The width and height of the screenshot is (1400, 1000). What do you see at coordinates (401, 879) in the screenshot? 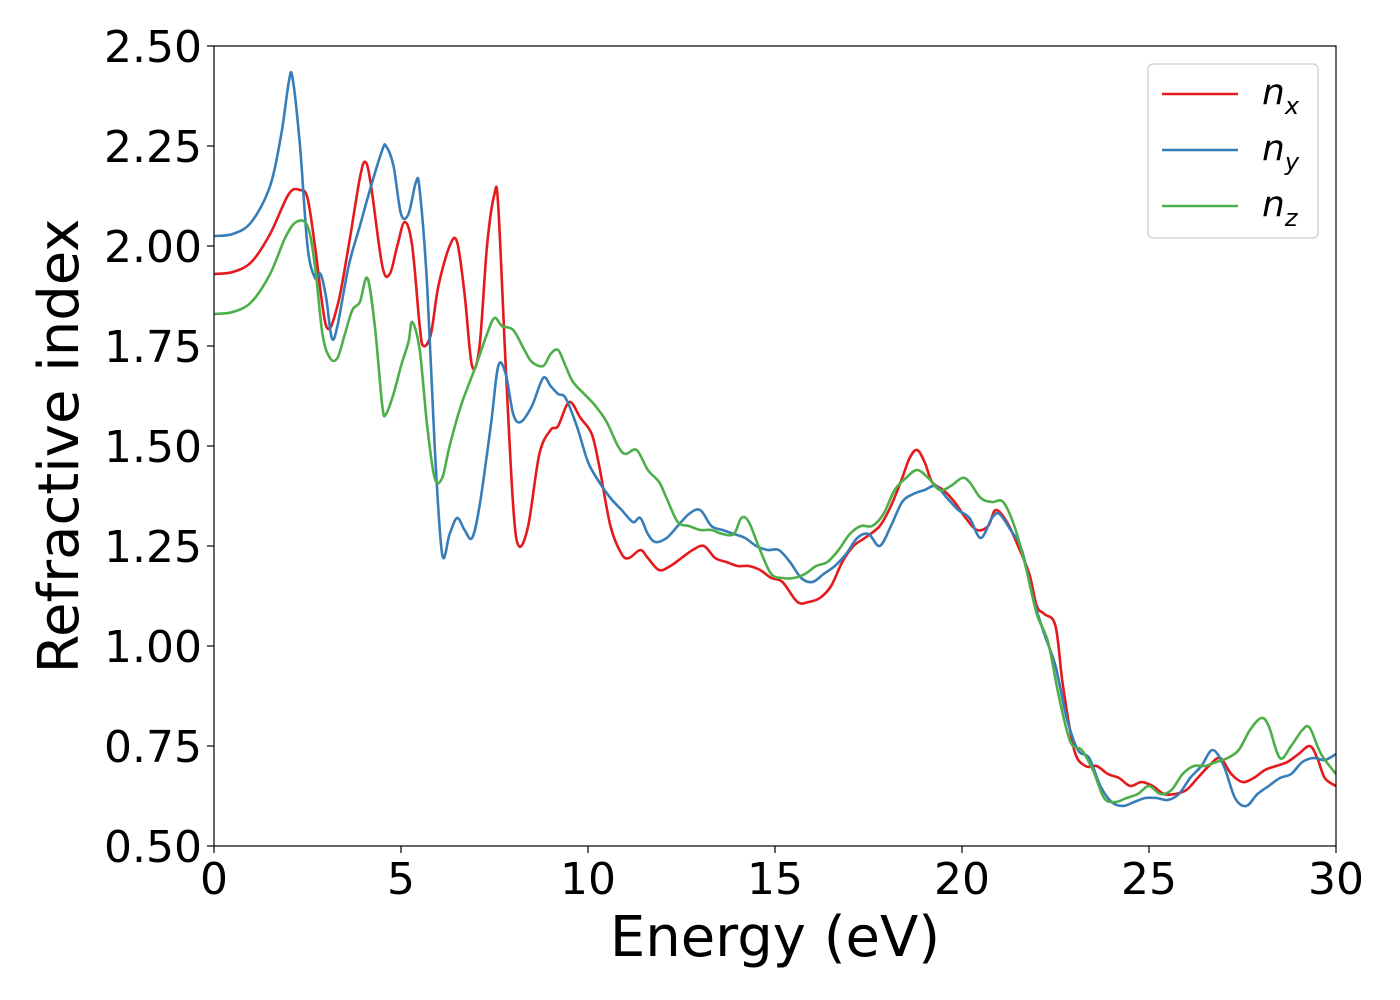
I see `x-tick-label: 5` at bounding box center [401, 879].